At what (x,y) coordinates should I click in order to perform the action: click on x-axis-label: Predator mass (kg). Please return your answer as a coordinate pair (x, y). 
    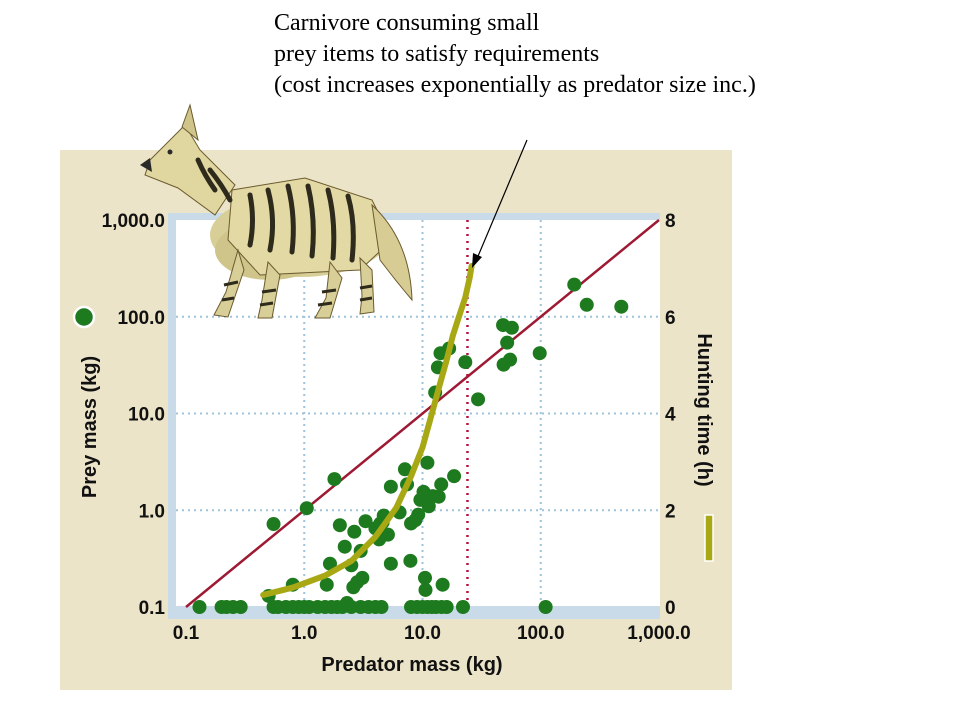
    Looking at the image, I should click on (411, 665).